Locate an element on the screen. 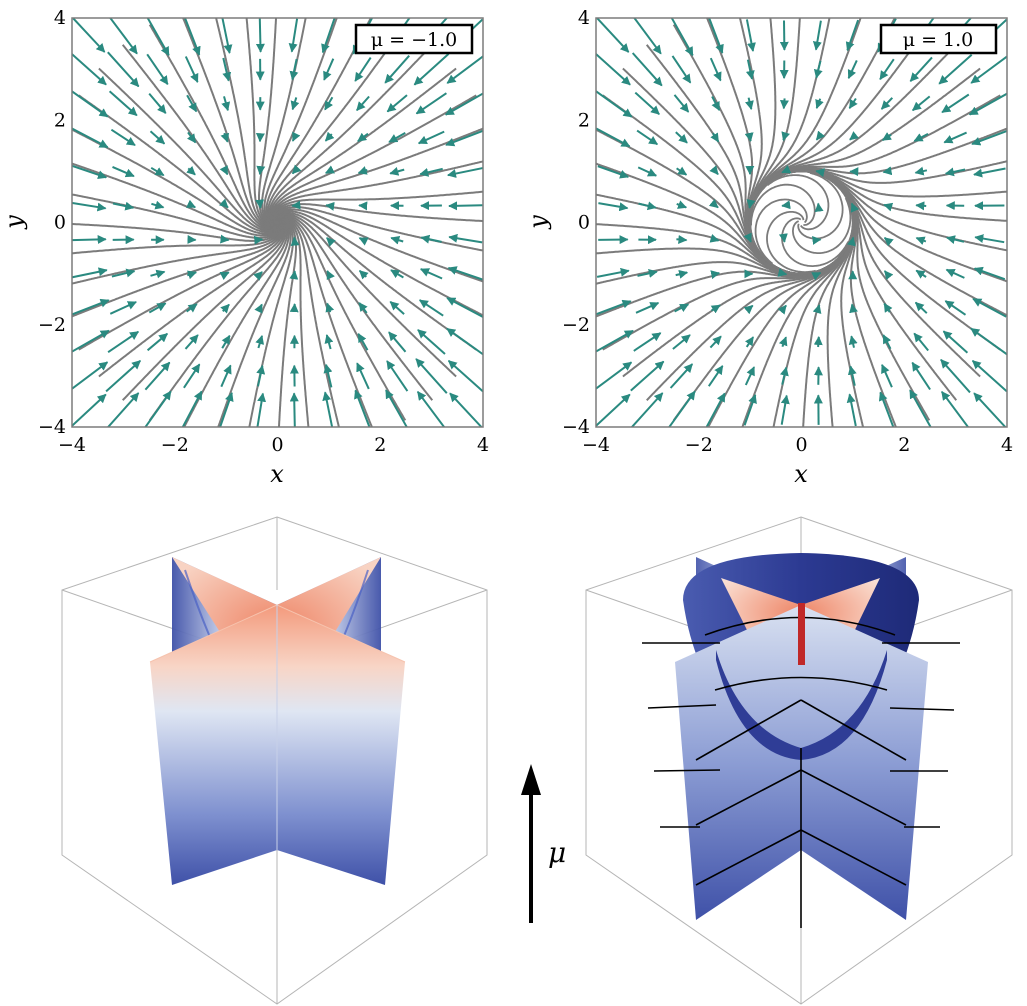  legend-left: μ = −1.0 is located at coordinates (414, 40).